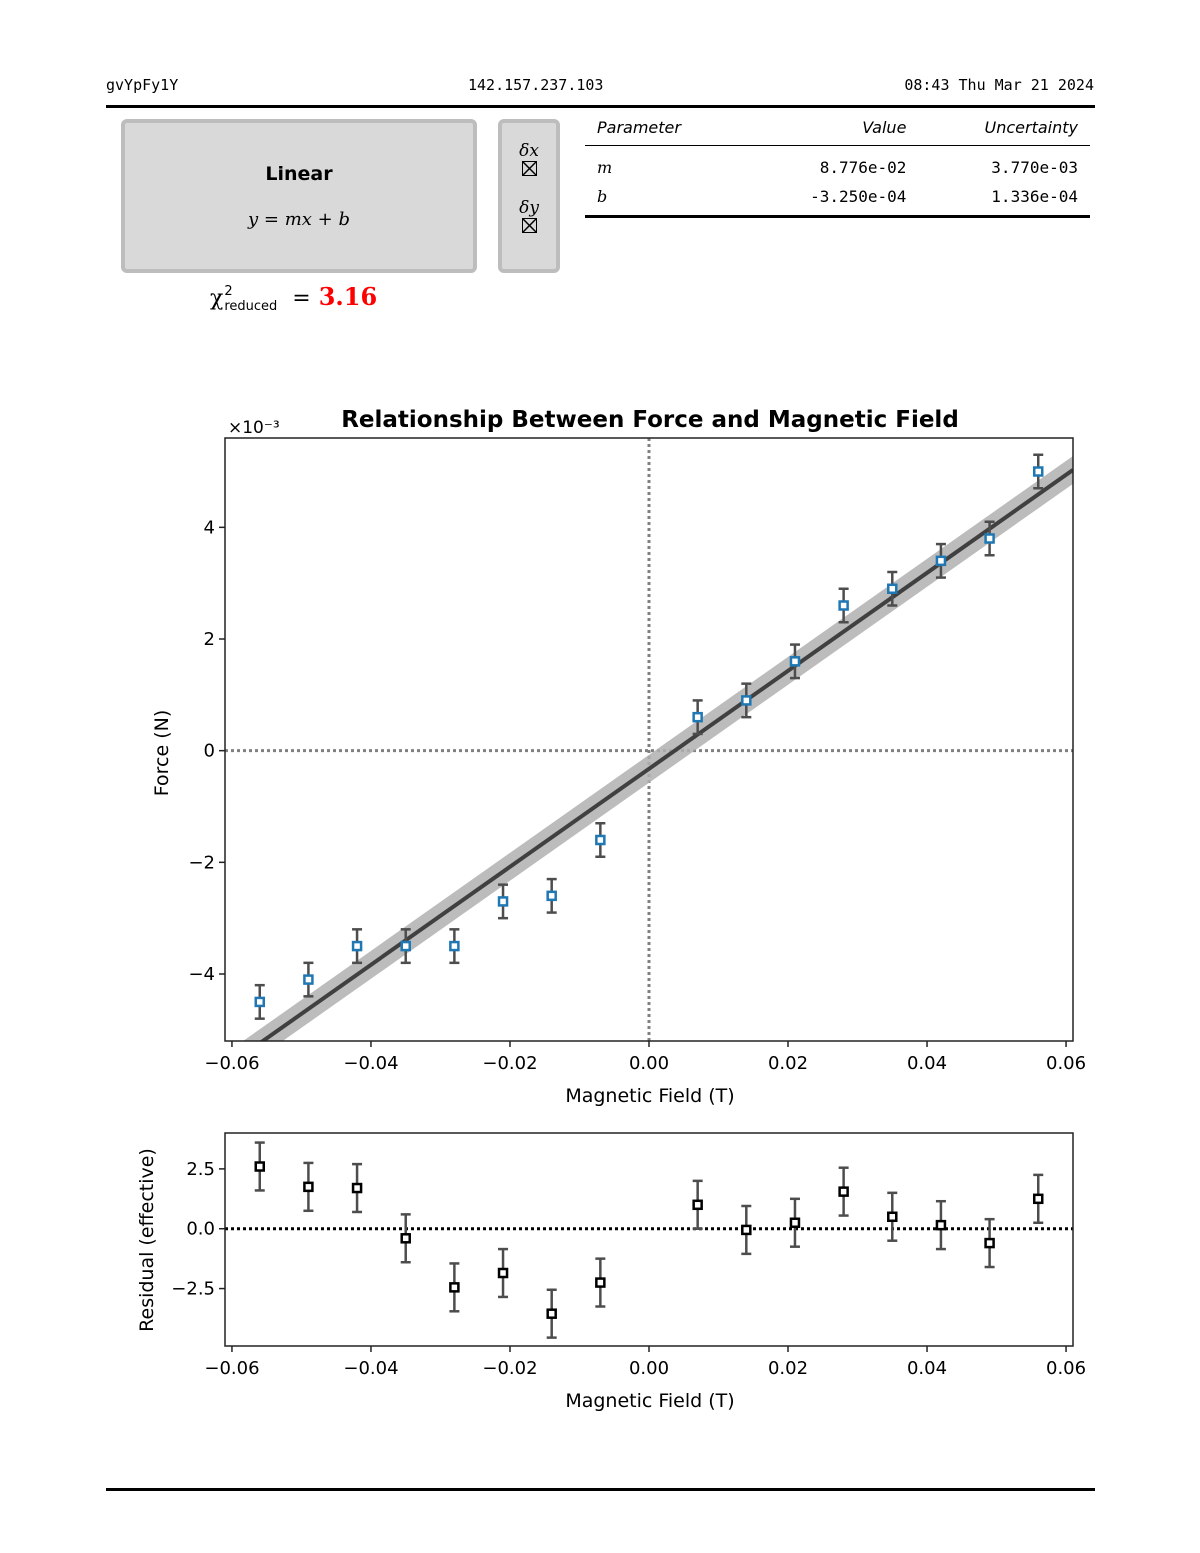 Image resolution: width=1200 pixels, height=1553 pixels. I want to click on y-tick-label: −2, so click(201, 862).